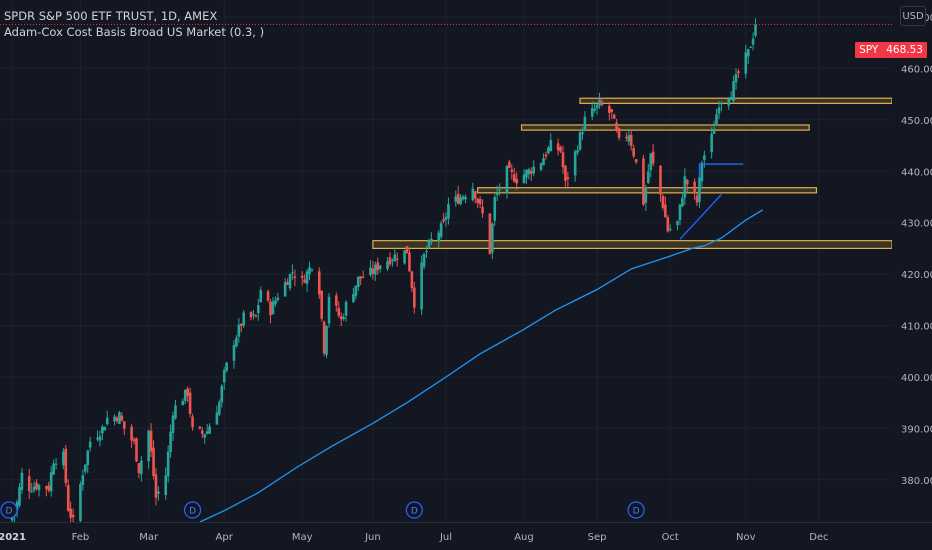  Describe the element at coordinates (111, 16) in the screenshot. I see `symbol-title: SPDR S&P 500 ETF TRUST, 1D, AMEX` at that location.